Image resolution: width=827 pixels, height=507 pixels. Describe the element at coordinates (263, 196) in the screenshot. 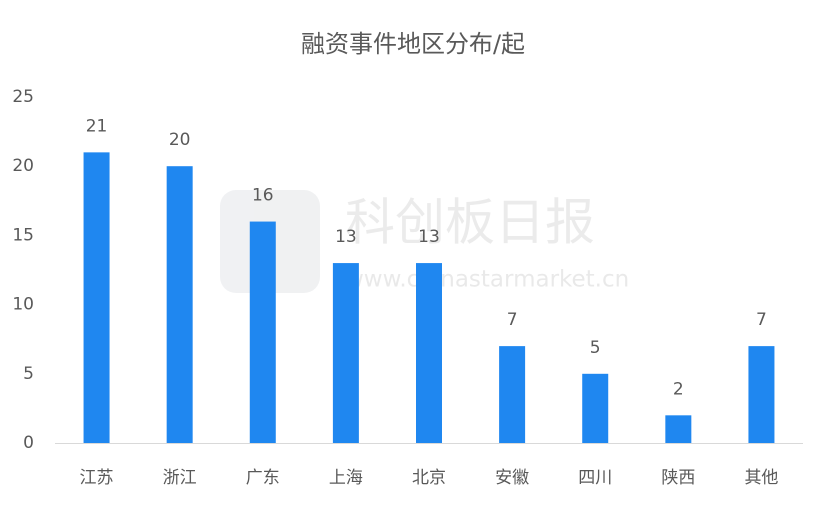

I see `value-label: 16` at that location.